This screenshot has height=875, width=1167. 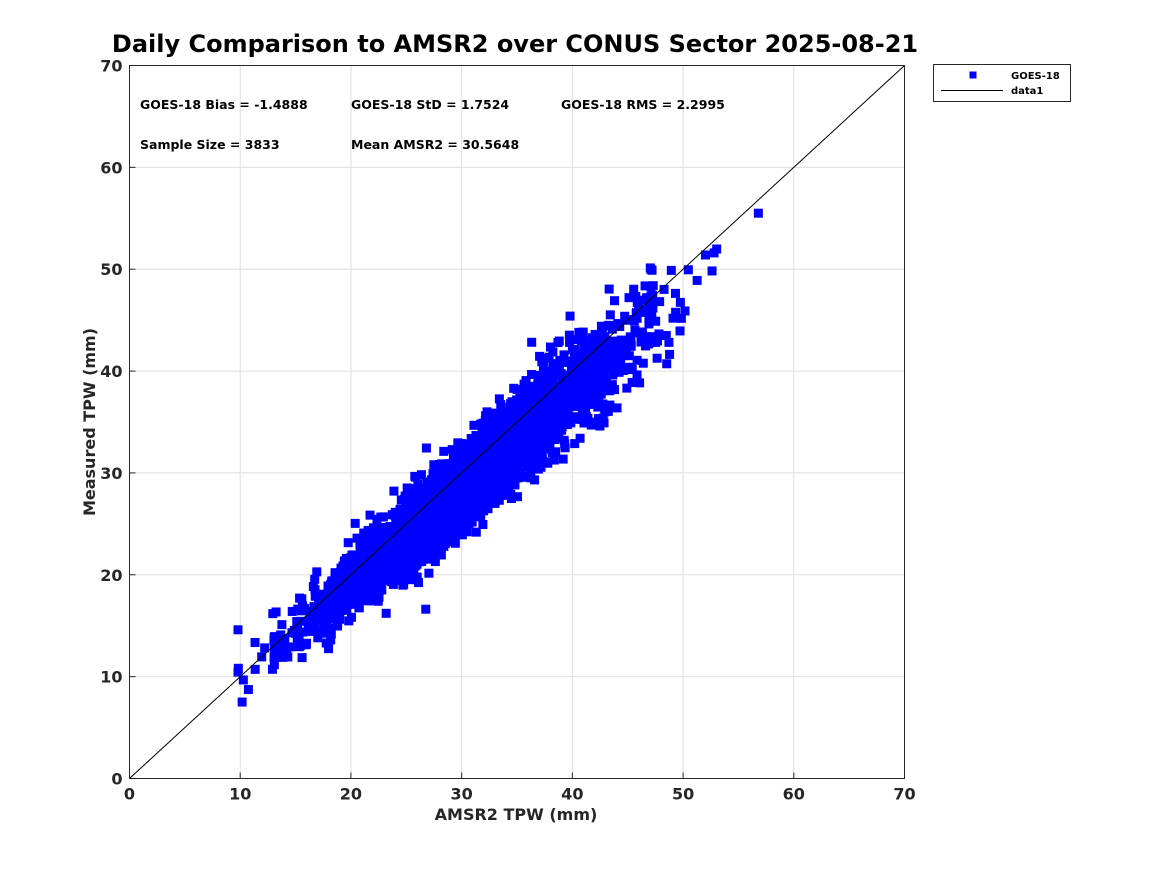 I want to click on legend-marker-goes18, so click(x=973, y=75).